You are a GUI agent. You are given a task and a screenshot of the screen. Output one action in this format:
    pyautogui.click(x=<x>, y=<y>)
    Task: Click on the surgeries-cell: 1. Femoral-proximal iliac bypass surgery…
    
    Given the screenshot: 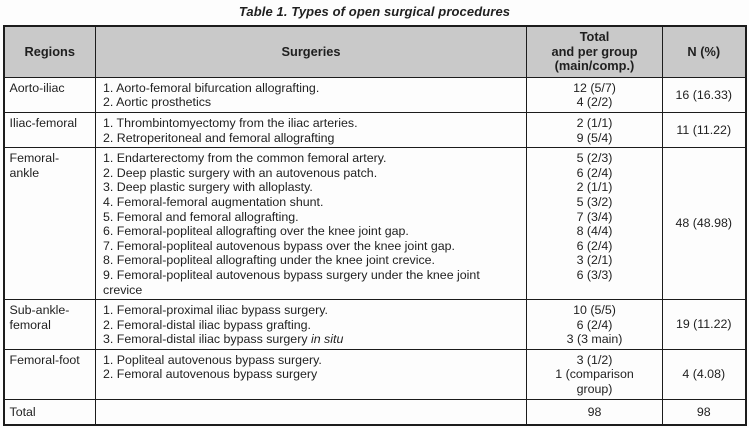 What is the action you would take?
    pyautogui.click(x=311, y=324)
    